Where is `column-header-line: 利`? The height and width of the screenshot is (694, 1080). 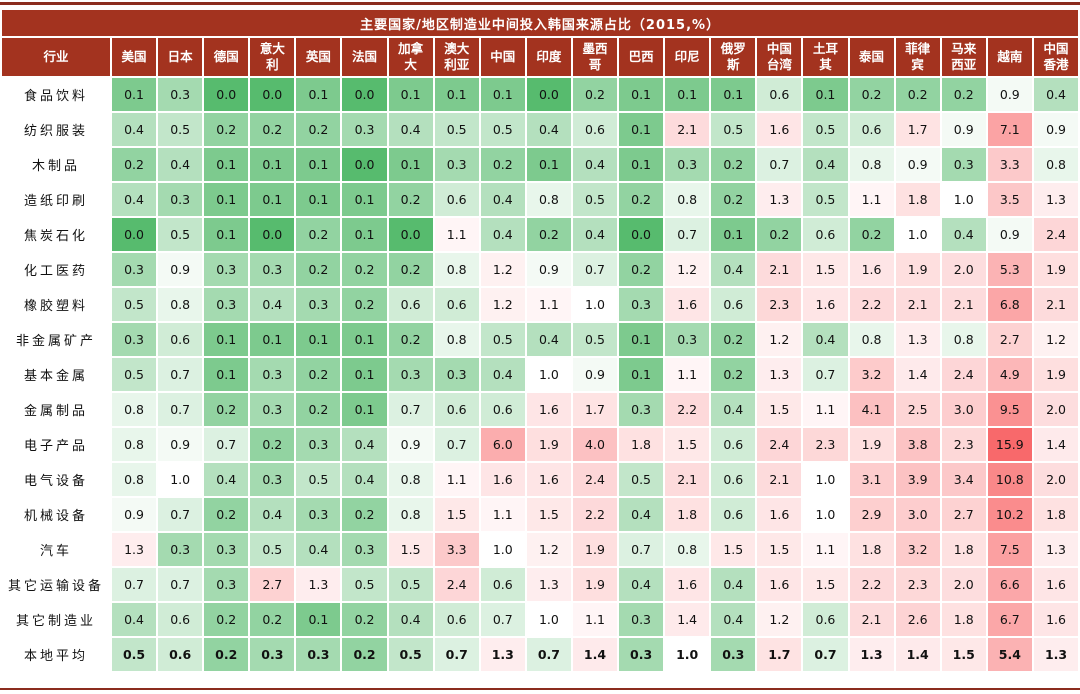 column-header-line: 利 is located at coordinates (272, 64).